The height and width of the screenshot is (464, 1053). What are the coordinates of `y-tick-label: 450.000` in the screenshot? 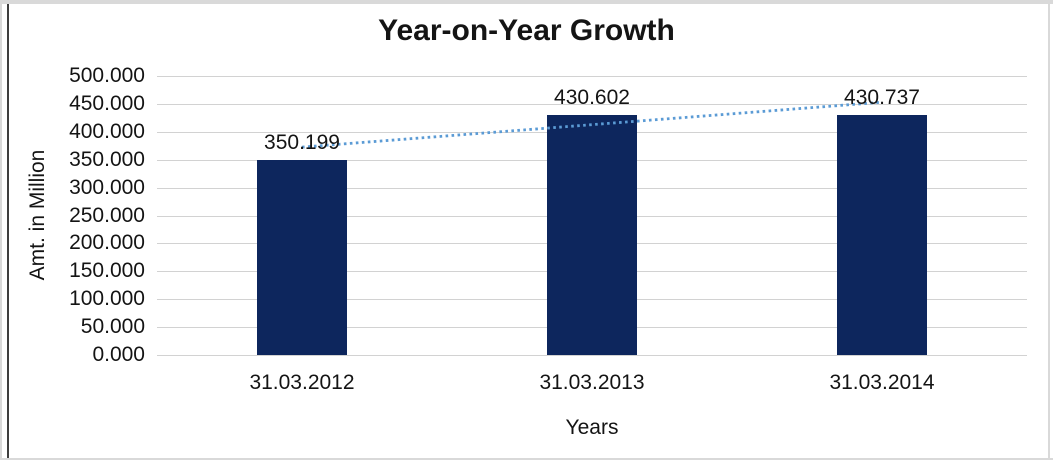 It's located at (107, 103).